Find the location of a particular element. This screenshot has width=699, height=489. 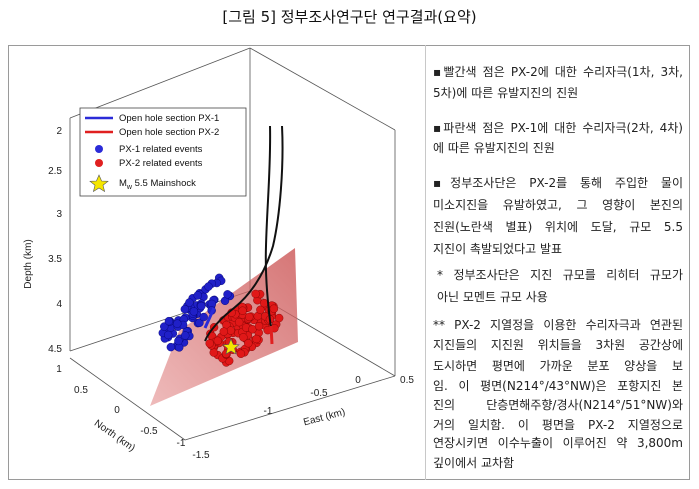

depth-tick-label: 2.5 is located at coordinates (55, 171).